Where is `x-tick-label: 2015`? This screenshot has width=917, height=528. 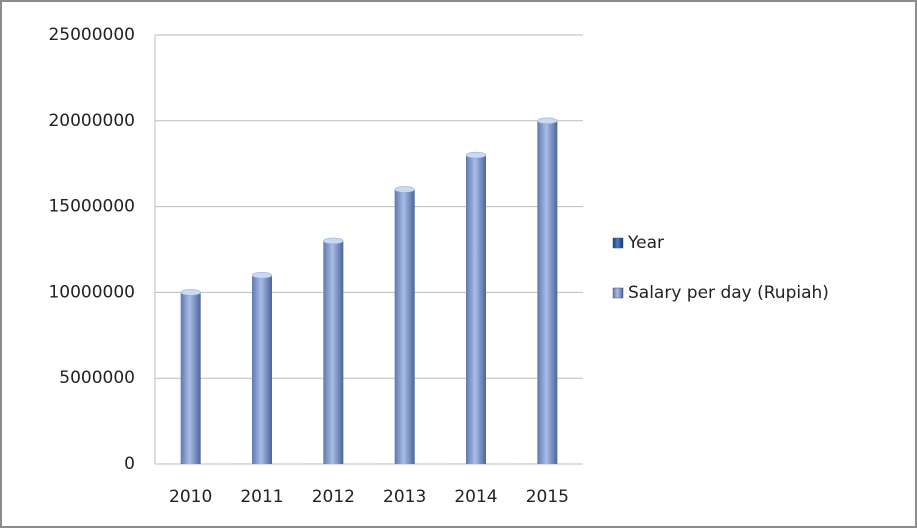 x-tick-label: 2015 is located at coordinates (547, 497).